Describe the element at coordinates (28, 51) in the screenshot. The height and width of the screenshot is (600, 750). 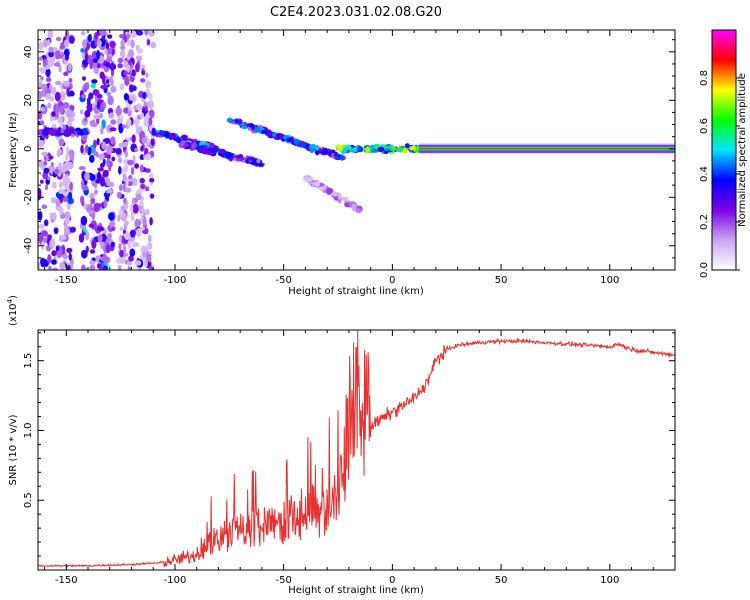
I see `y-tick-label: 40` at that location.